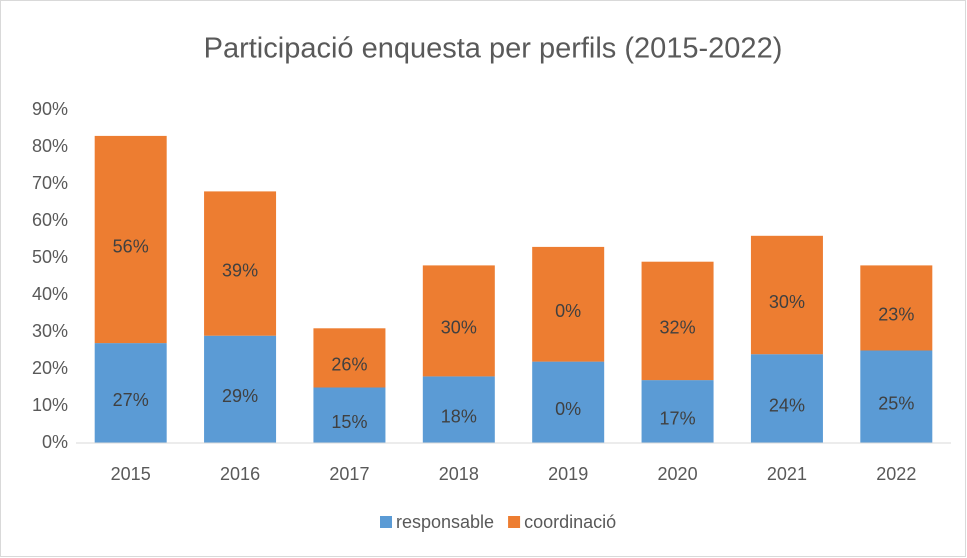 Image resolution: width=967 pixels, height=558 pixels. Describe the element at coordinates (678, 418) in the screenshot. I see `data-label: 17%` at that location.